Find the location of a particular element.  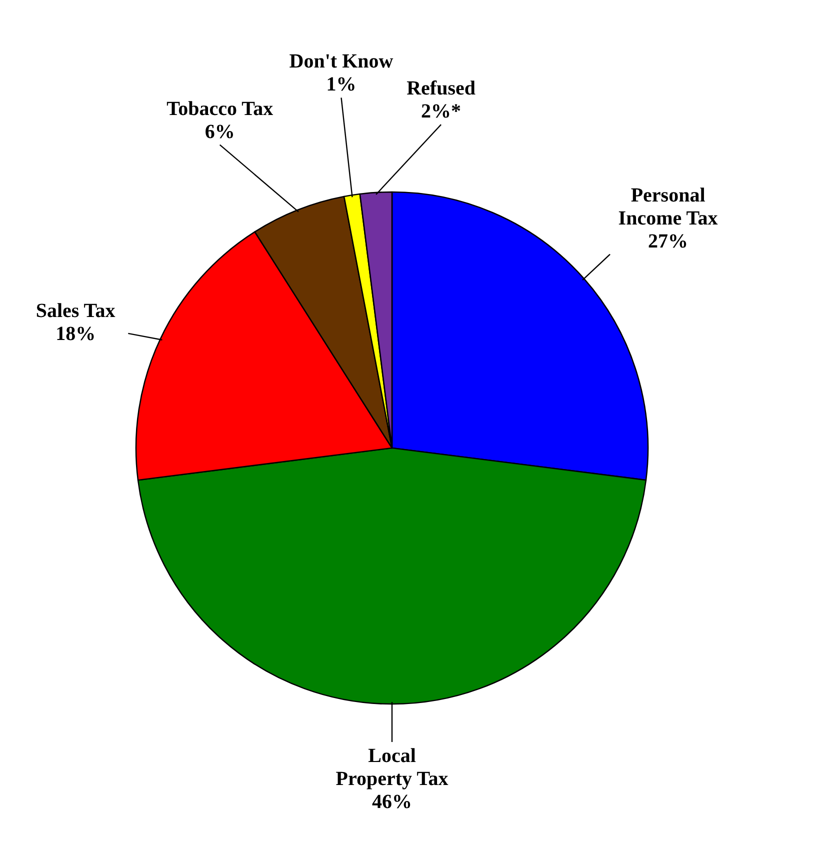

slice-label: Local Property Tax is located at coordinates (392, 767).